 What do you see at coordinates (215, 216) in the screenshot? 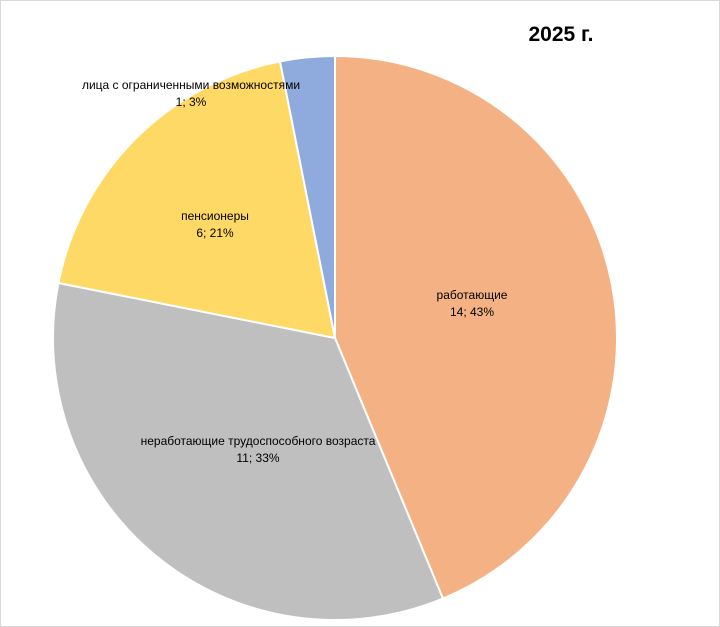
I see `slice-category-label: пенсионеры` at bounding box center [215, 216].